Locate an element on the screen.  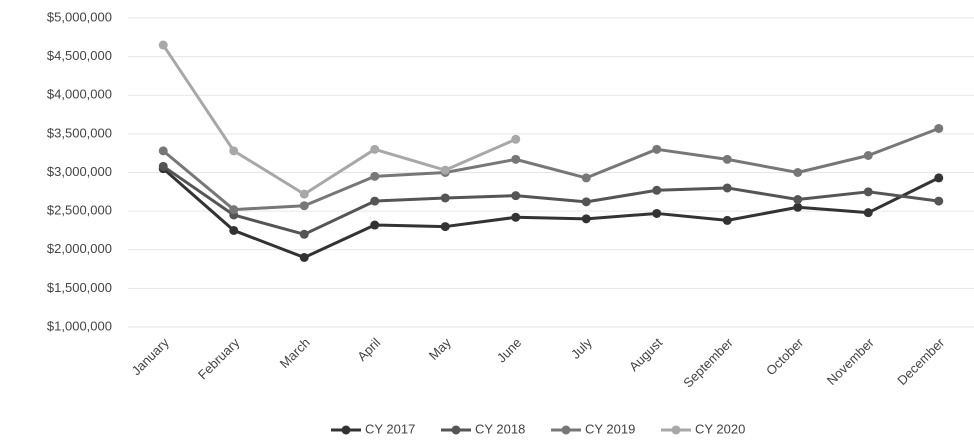
legend-label: CY 2019 is located at coordinates (610, 428).